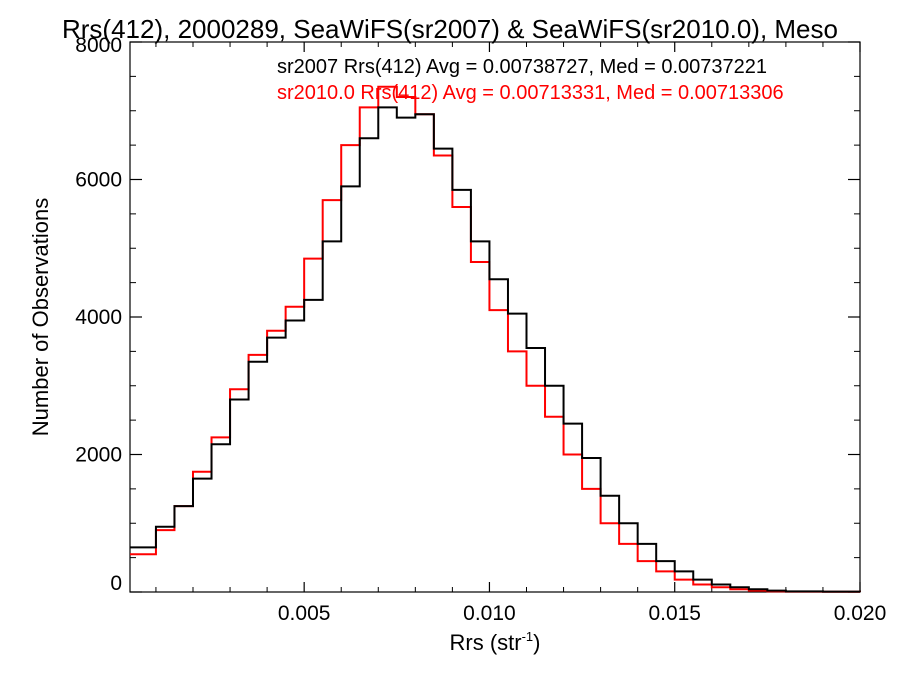 The width and height of the screenshot is (900, 675). Describe the element at coordinates (40, 317) in the screenshot. I see `y-axis-label: Number of Observations` at that location.